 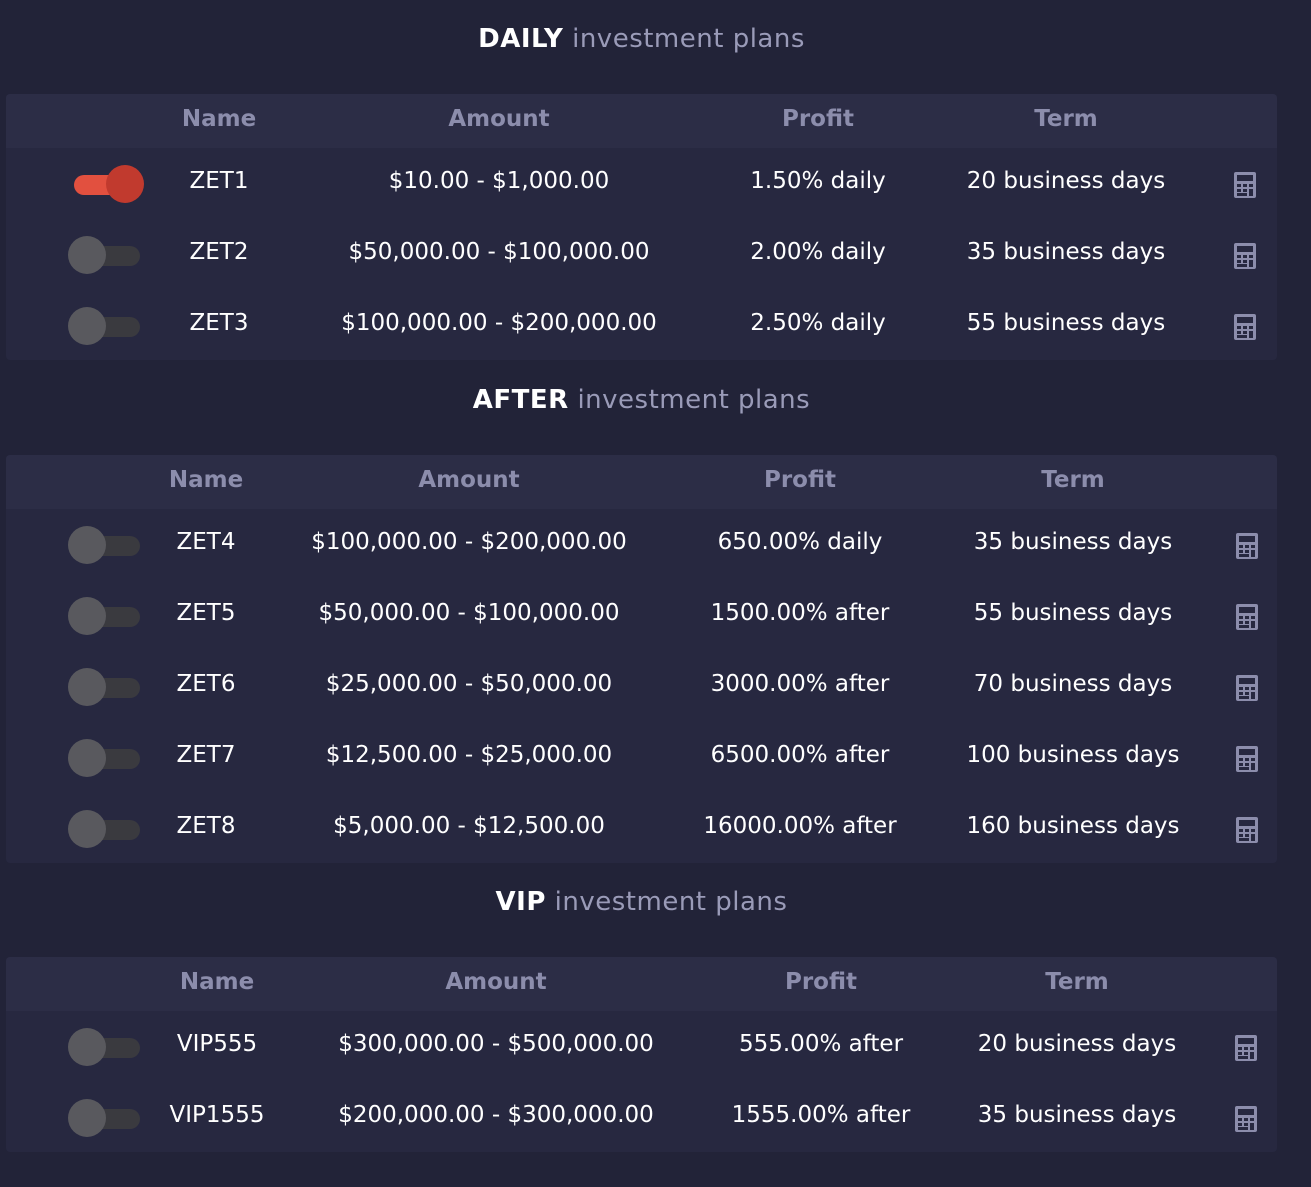 What do you see at coordinates (469, 684) in the screenshot?
I see `plan-amount: $25,000.00 - $50,000.00` at bounding box center [469, 684].